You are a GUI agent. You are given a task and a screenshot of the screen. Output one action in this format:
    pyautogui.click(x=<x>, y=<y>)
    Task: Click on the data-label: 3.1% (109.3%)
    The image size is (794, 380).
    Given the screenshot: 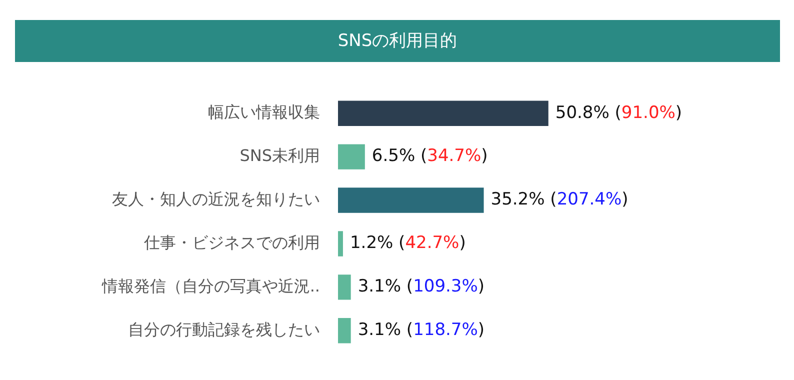 What is the action you would take?
    pyautogui.click(x=421, y=286)
    